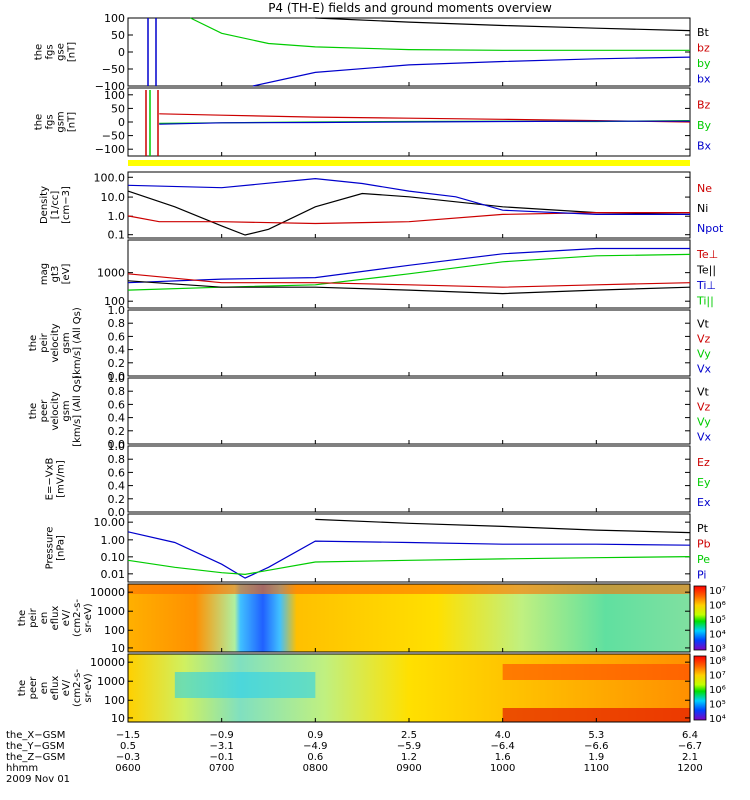 This screenshot has height=800, width=750. What do you see at coordinates (117, 444) in the screenshot?
I see `panel-peer-velocity-ytick-label: 0.0` at bounding box center [117, 444].